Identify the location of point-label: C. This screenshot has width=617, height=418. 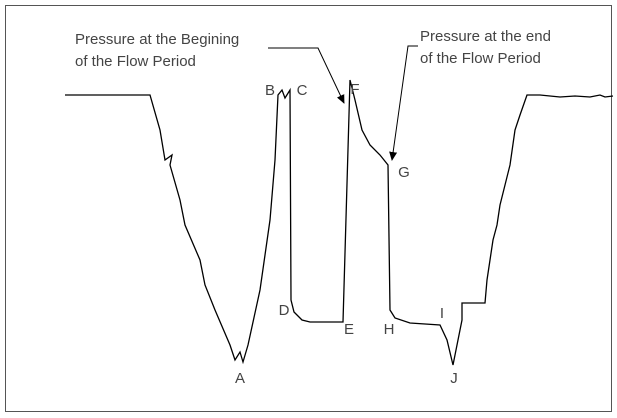
(302, 90).